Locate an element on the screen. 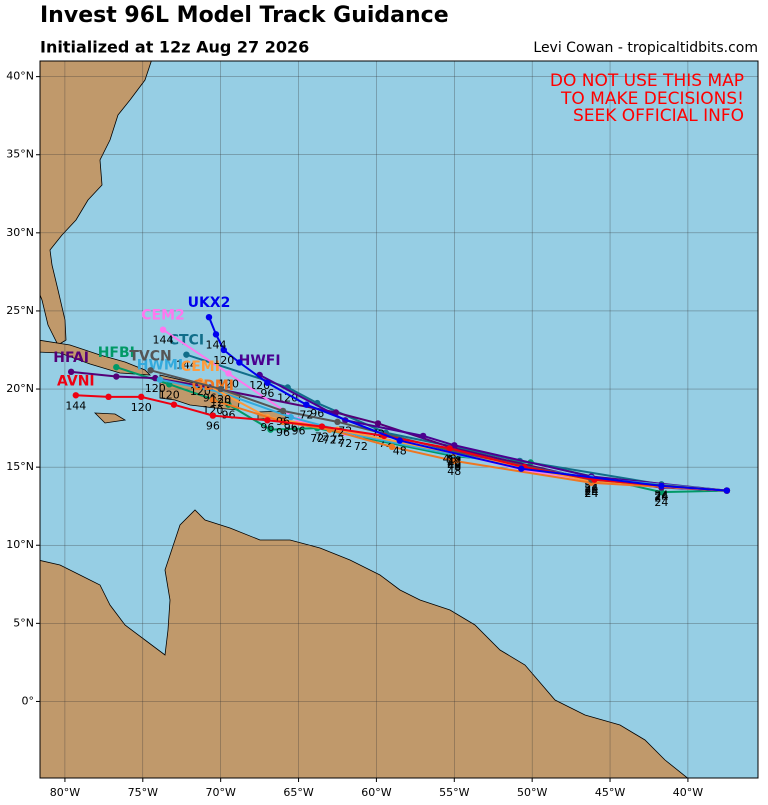  model-name: CEMI is located at coordinates (200, 367).